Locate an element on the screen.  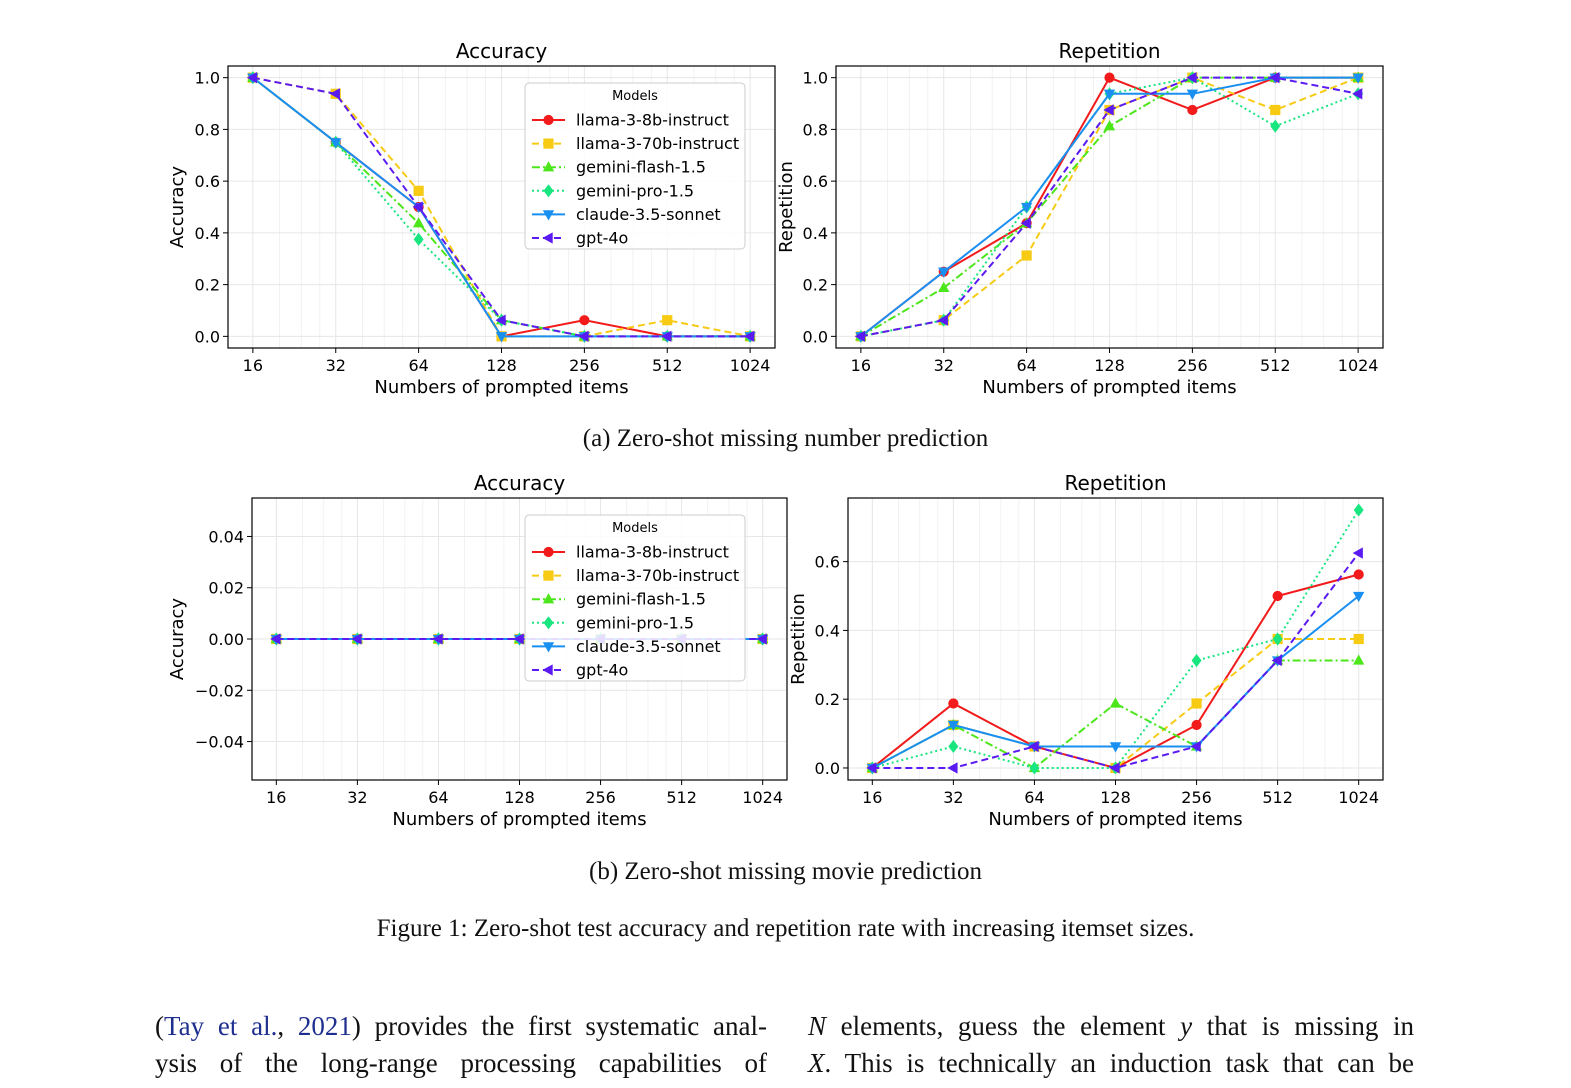
legend-label: claude-3.5-sonnet is located at coordinates (648, 646).